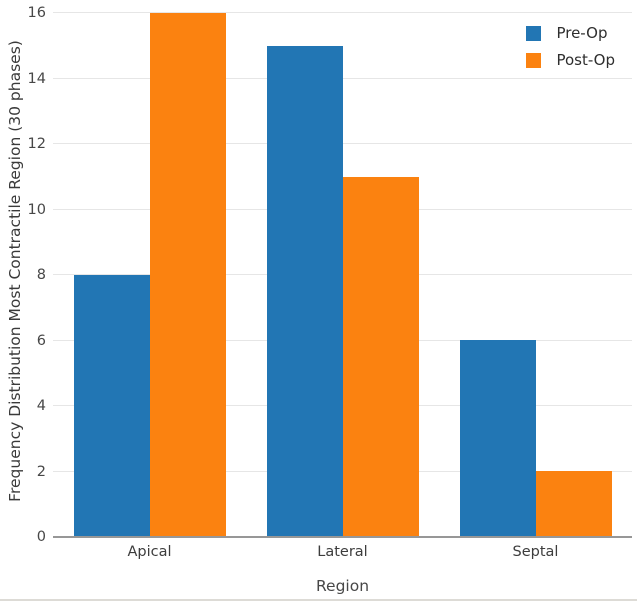 This screenshot has width=637, height=610. Describe the element at coordinates (41, 406) in the screenshot. I see `y-tick-label-4: 4` at that location.